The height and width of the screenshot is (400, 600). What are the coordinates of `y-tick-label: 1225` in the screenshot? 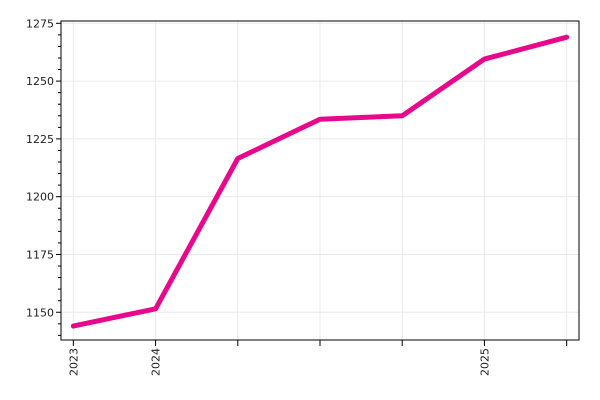 It's located at (40, 139).